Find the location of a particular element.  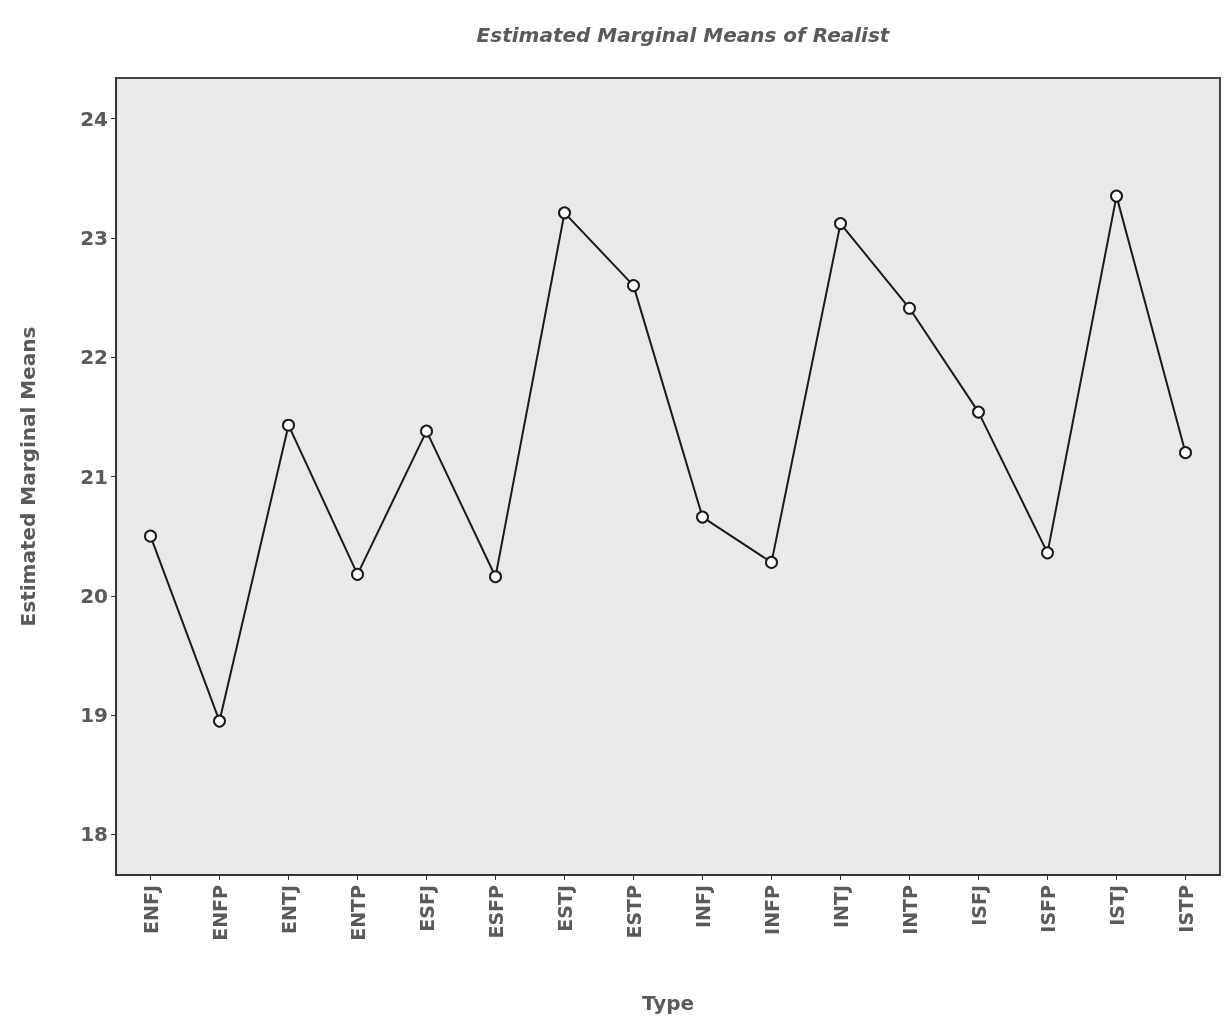

y-axis-title: Estimated Marginal Means is located at coordinates (28, 476).